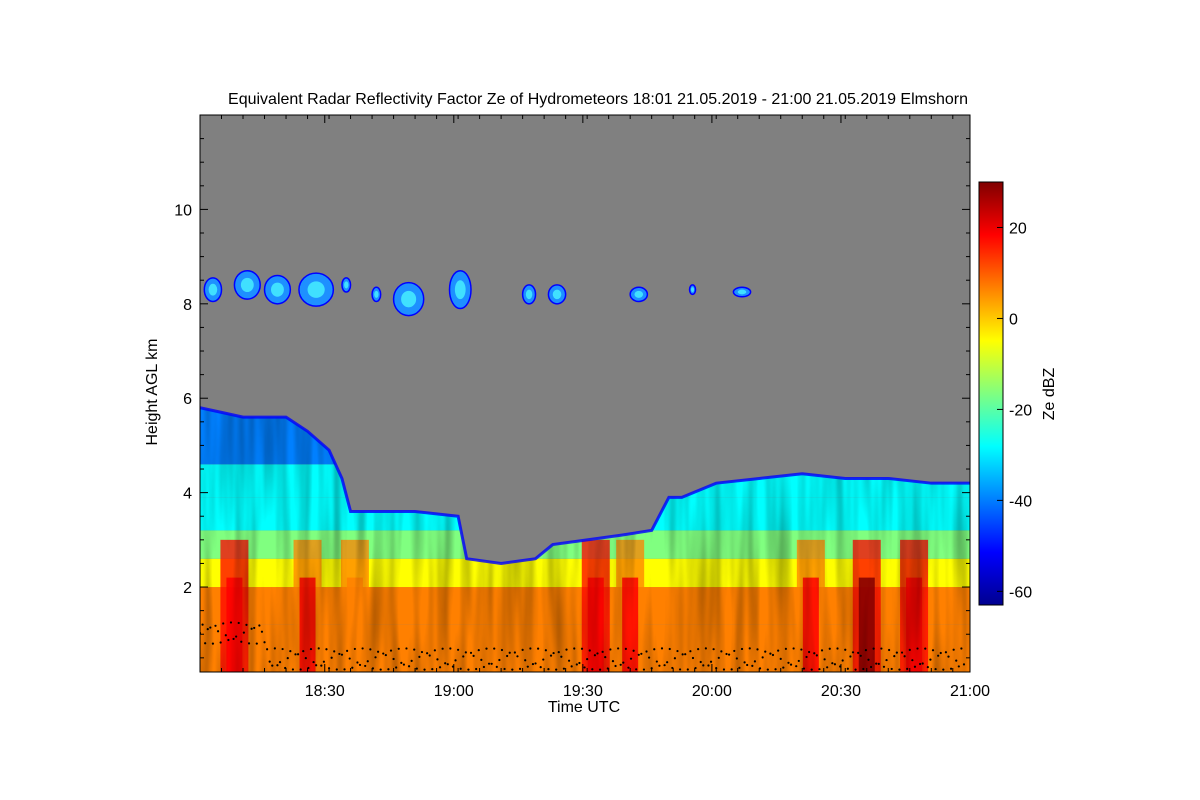  I want to click on colorbar-label: Ze dBZ, so click(1049, 394).